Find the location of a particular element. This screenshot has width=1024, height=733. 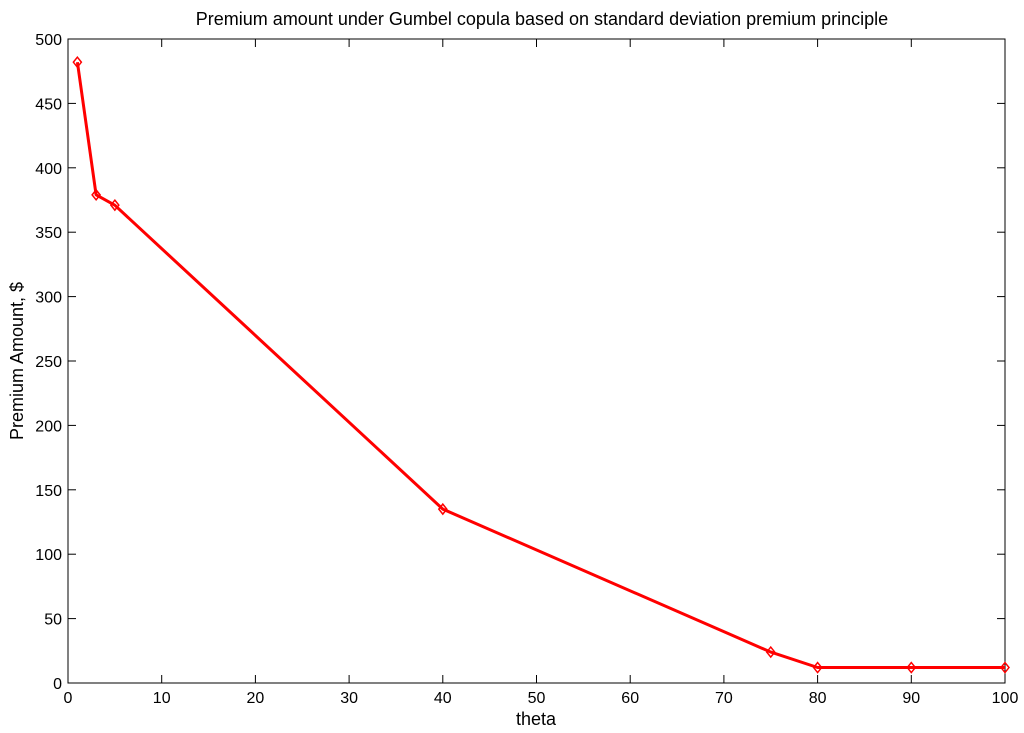

y-tick-label: 300 is located at coordinates (48, 298).